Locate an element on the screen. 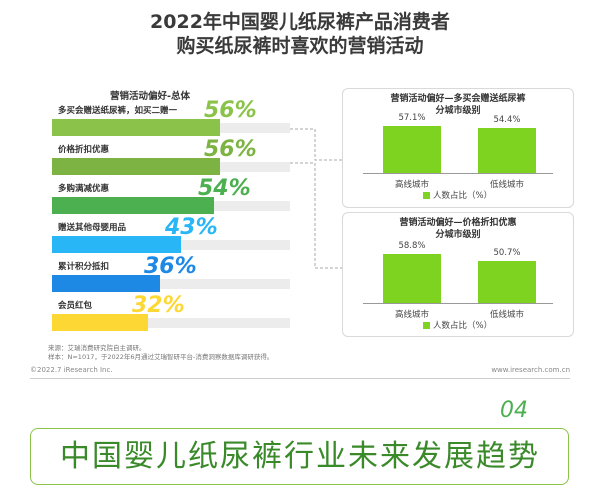  mini-chart-2-title-line1: 营销活动偏好—价格折扣优惠 is located at coordinates (458, 223).